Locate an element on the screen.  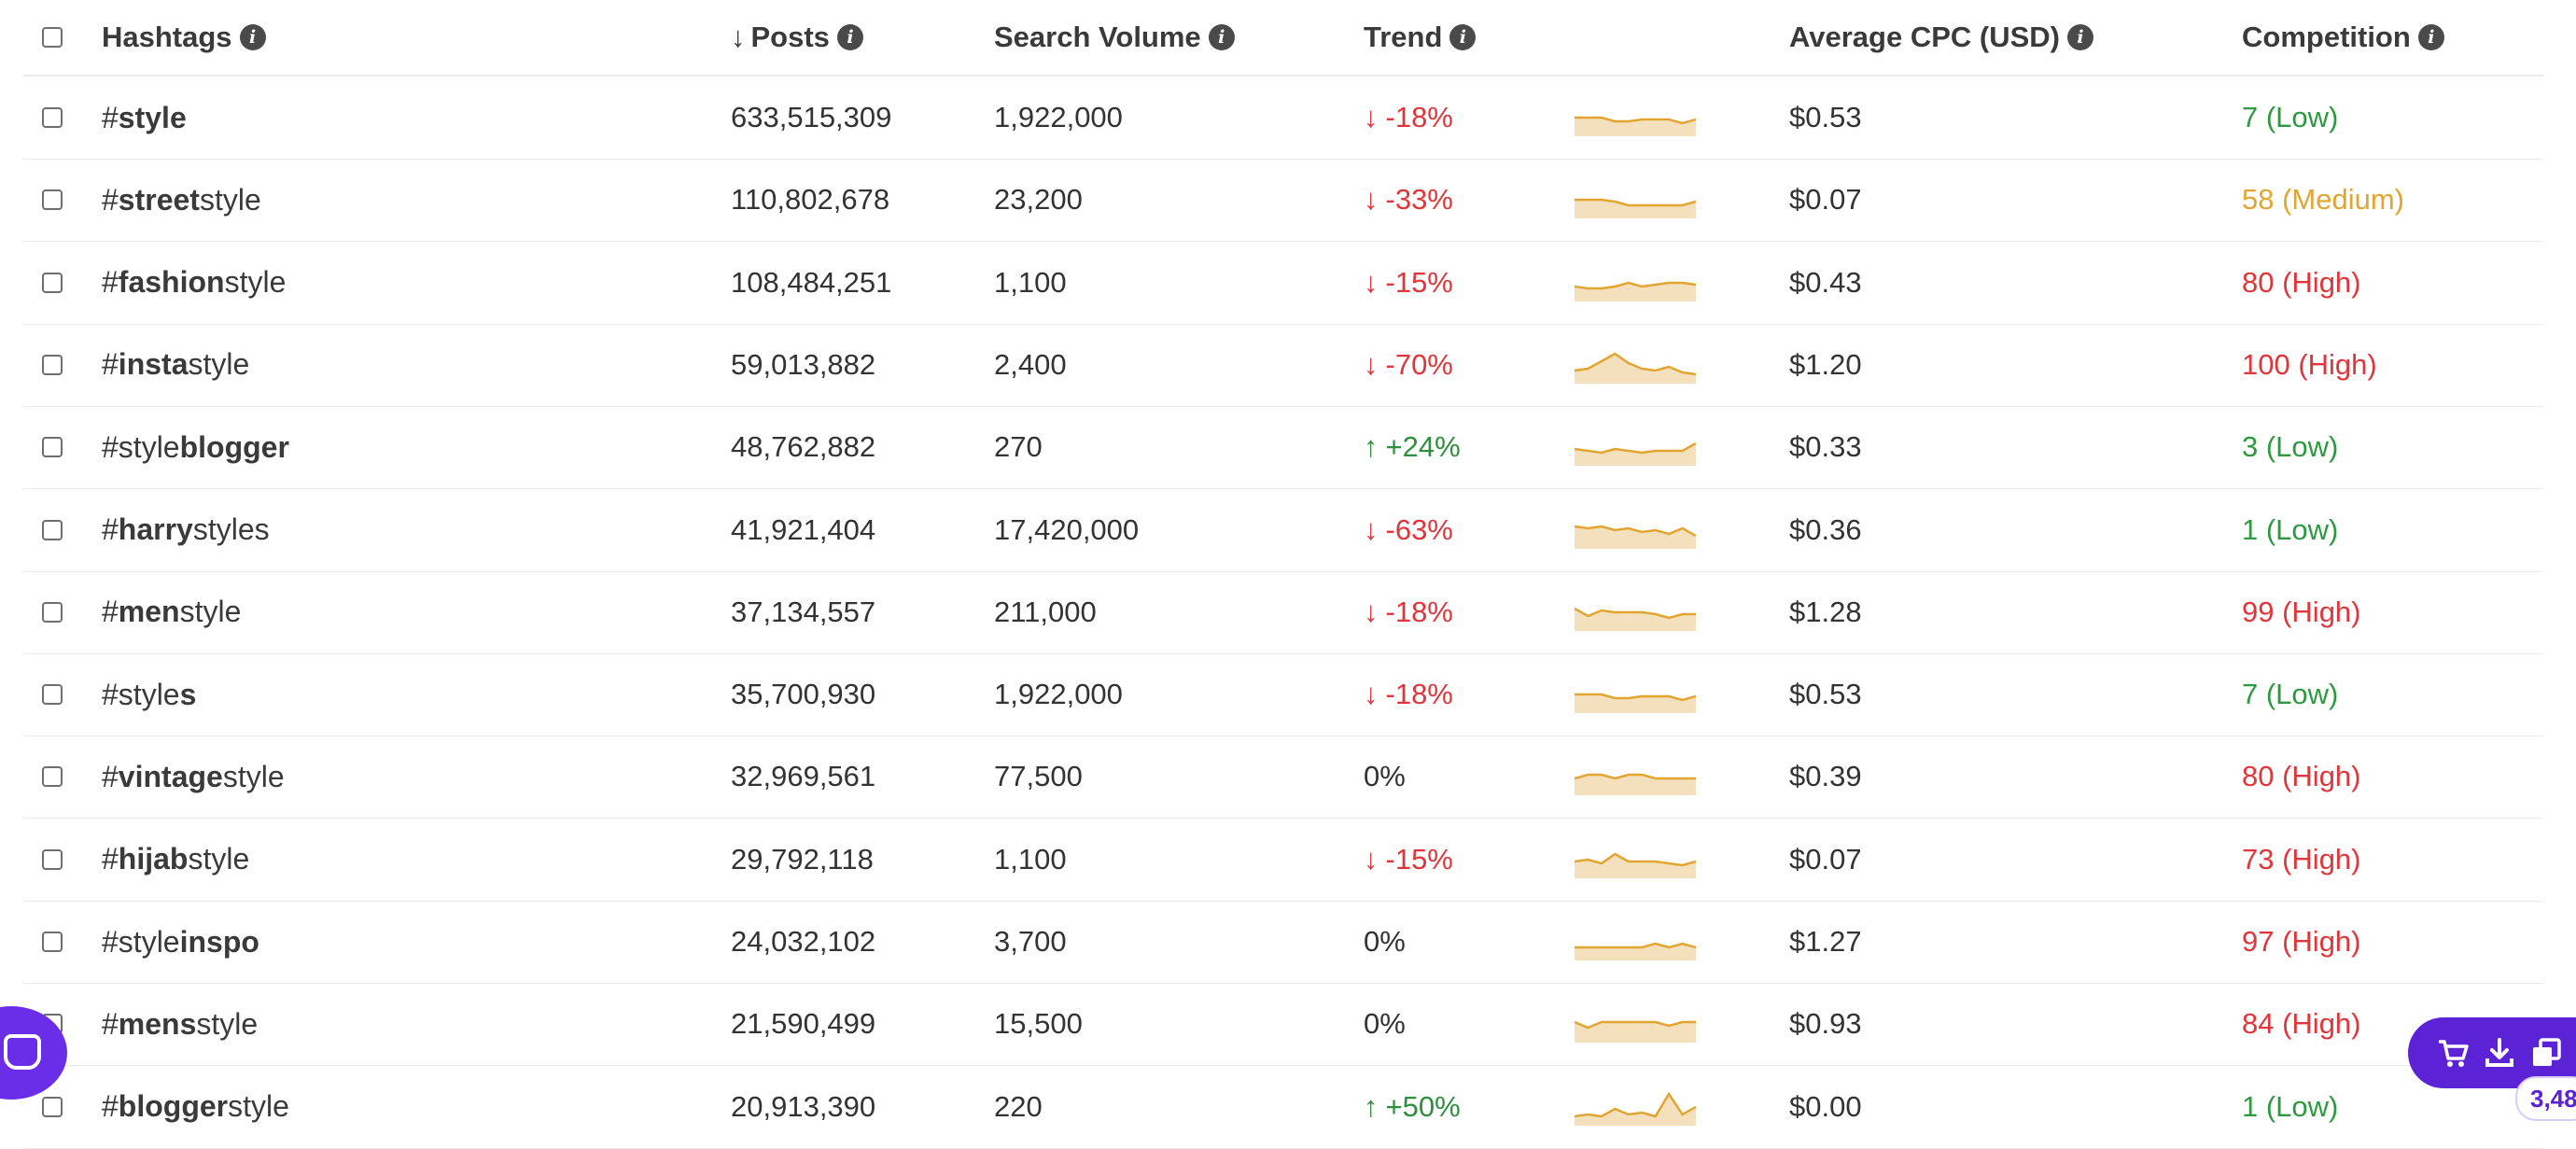
competition-cell: 100 (High) is located at coordinates (2309, 364).